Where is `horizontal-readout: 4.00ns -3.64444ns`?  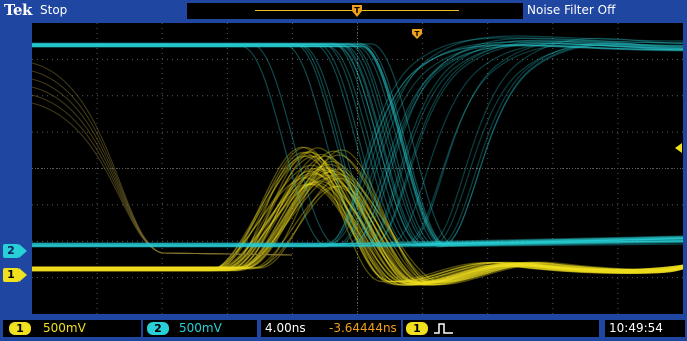 horizontal-readout: 4.00ns -3.64444ns is located at coordinates (331, 328).